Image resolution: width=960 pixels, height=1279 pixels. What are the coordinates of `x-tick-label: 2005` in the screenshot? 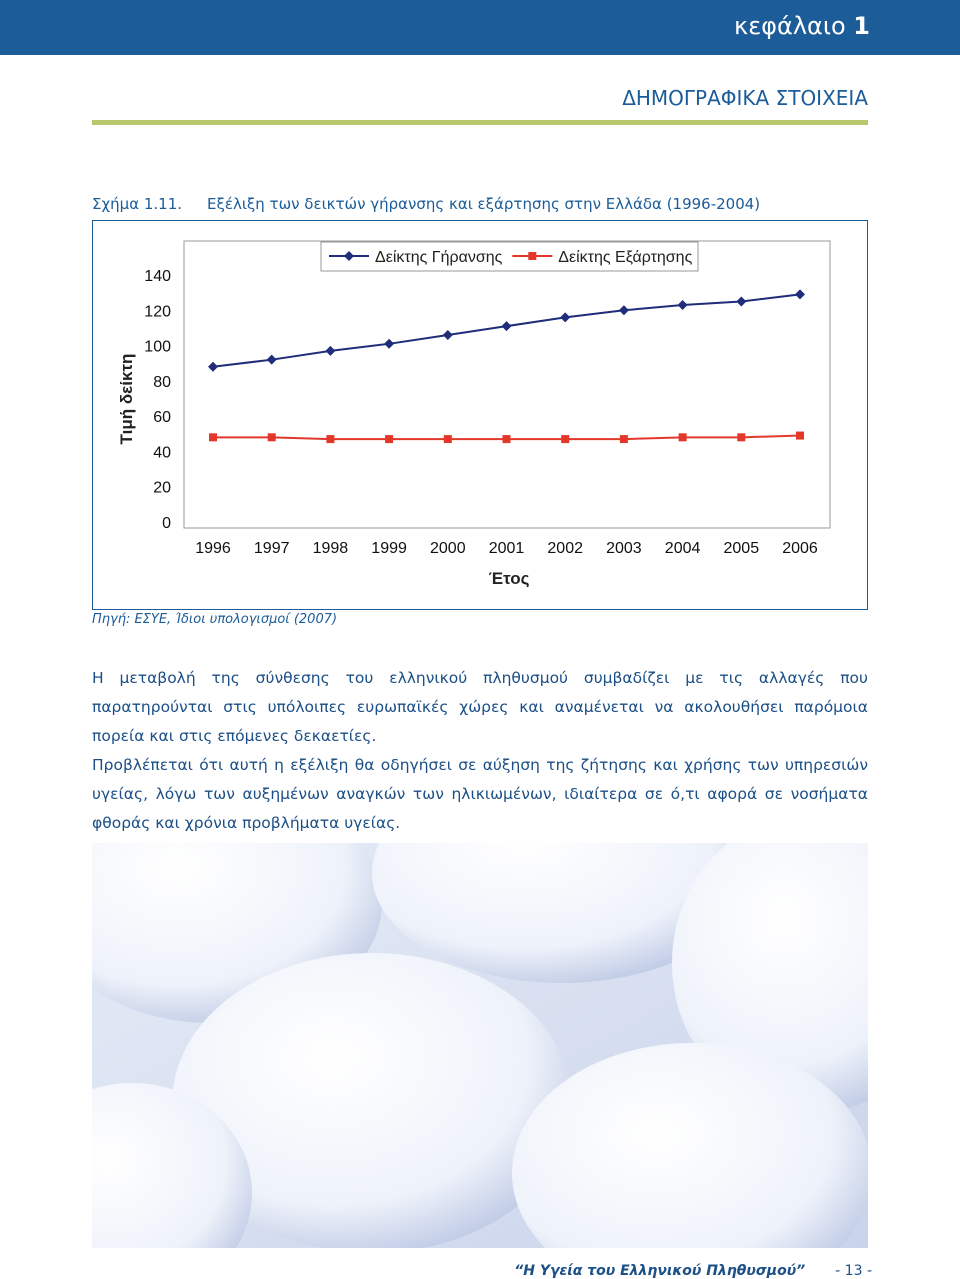 It's located at (742, 548).